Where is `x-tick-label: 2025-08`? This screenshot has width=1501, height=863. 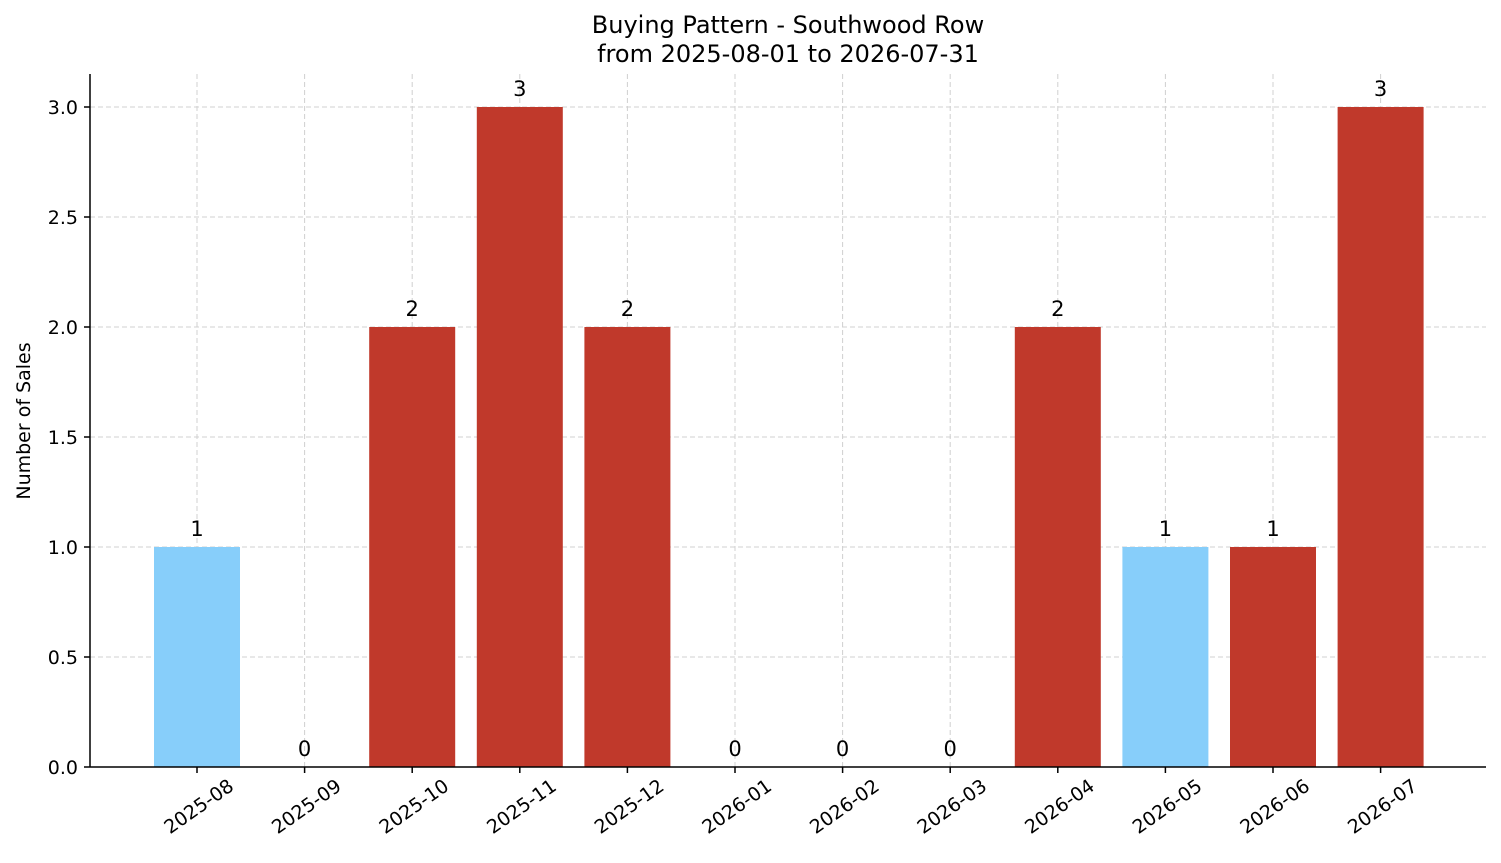
x-tick-label: 2025-08 is located at coordinates (199, 807).